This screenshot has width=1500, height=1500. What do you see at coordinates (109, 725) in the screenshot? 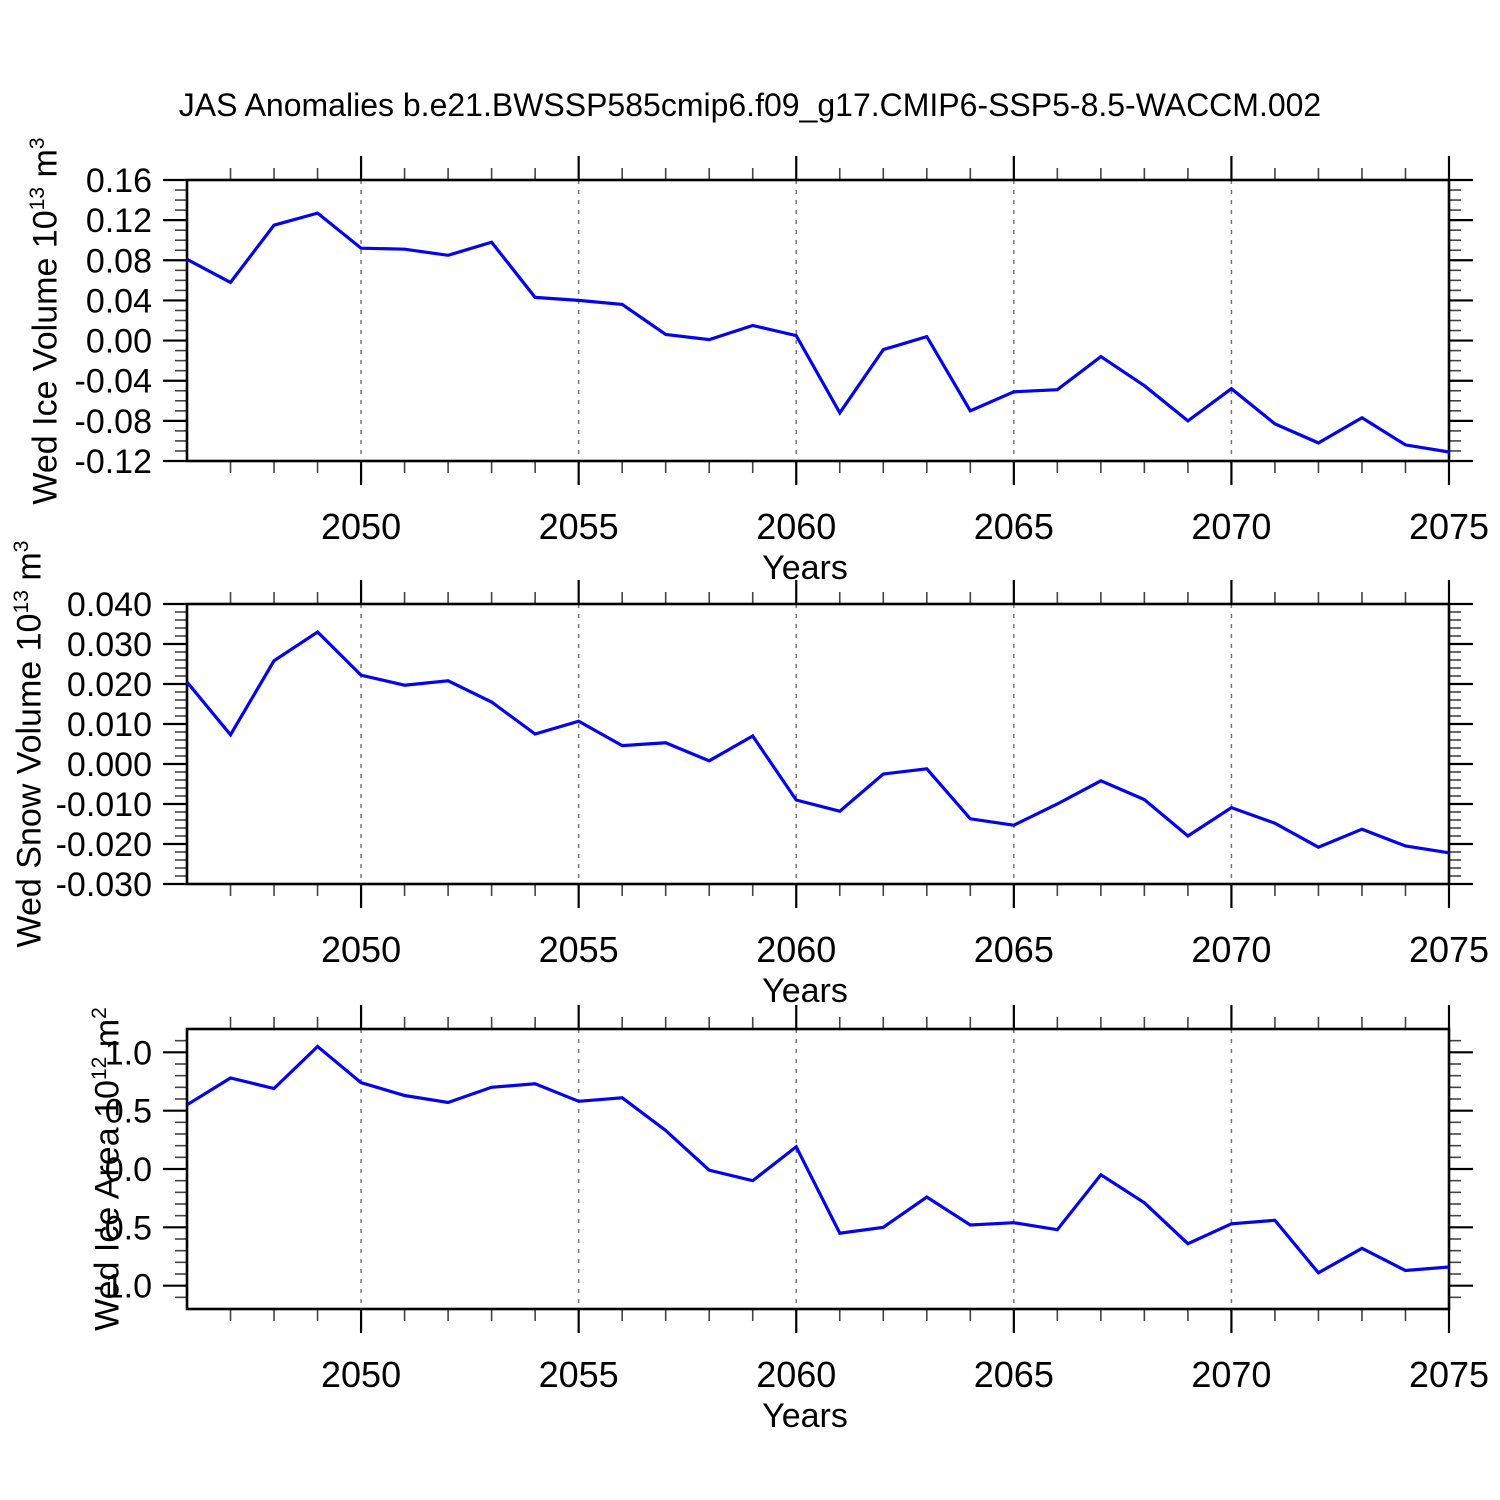
I see `svg-text: 0.010` at bounding box center [109, 725].